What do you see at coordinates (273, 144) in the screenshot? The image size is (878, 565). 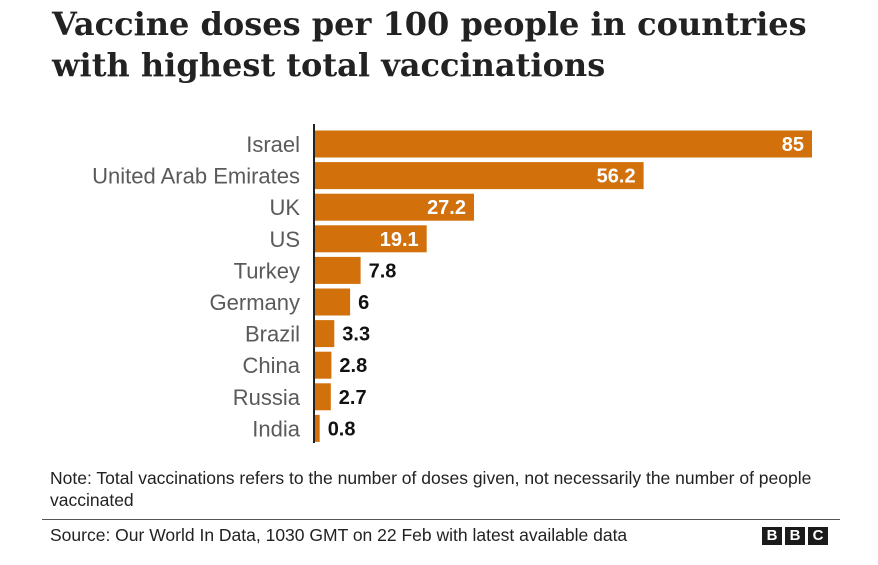 I see `category-label: Israel` at bounding box center [273, 144].